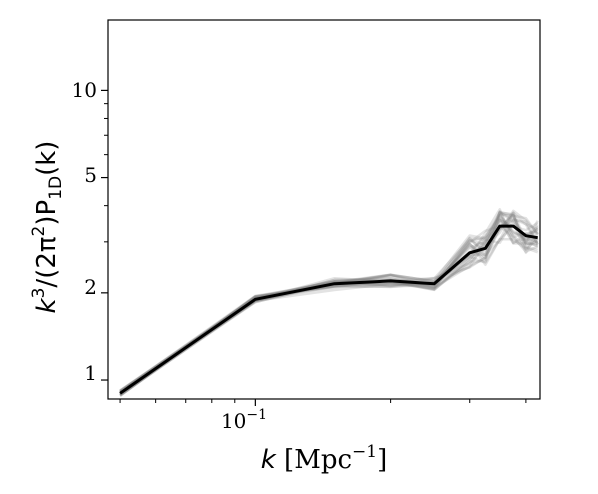 Image resolution: width=598 pixels, height=494 pixels. I want to click on y-tick-label-1: 1, so click(90, 373).